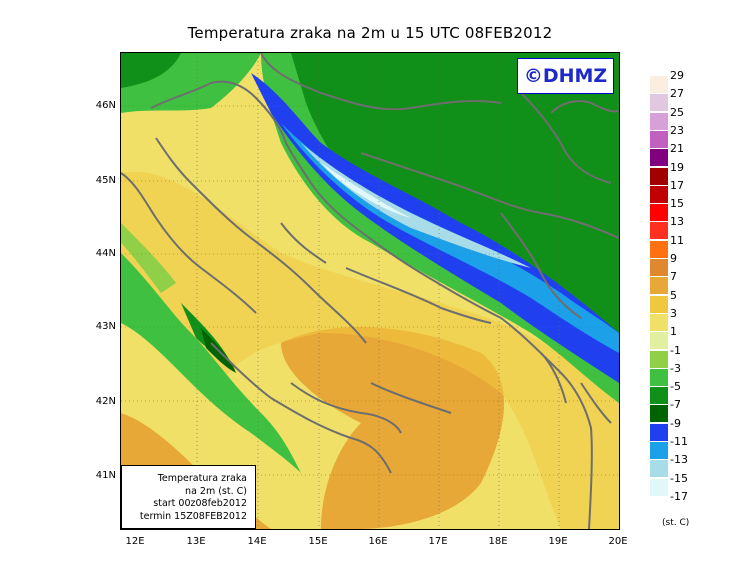  Describe the element at coordinates (677, 222) in the screenshot. I see `legend-label: 13` at that location.